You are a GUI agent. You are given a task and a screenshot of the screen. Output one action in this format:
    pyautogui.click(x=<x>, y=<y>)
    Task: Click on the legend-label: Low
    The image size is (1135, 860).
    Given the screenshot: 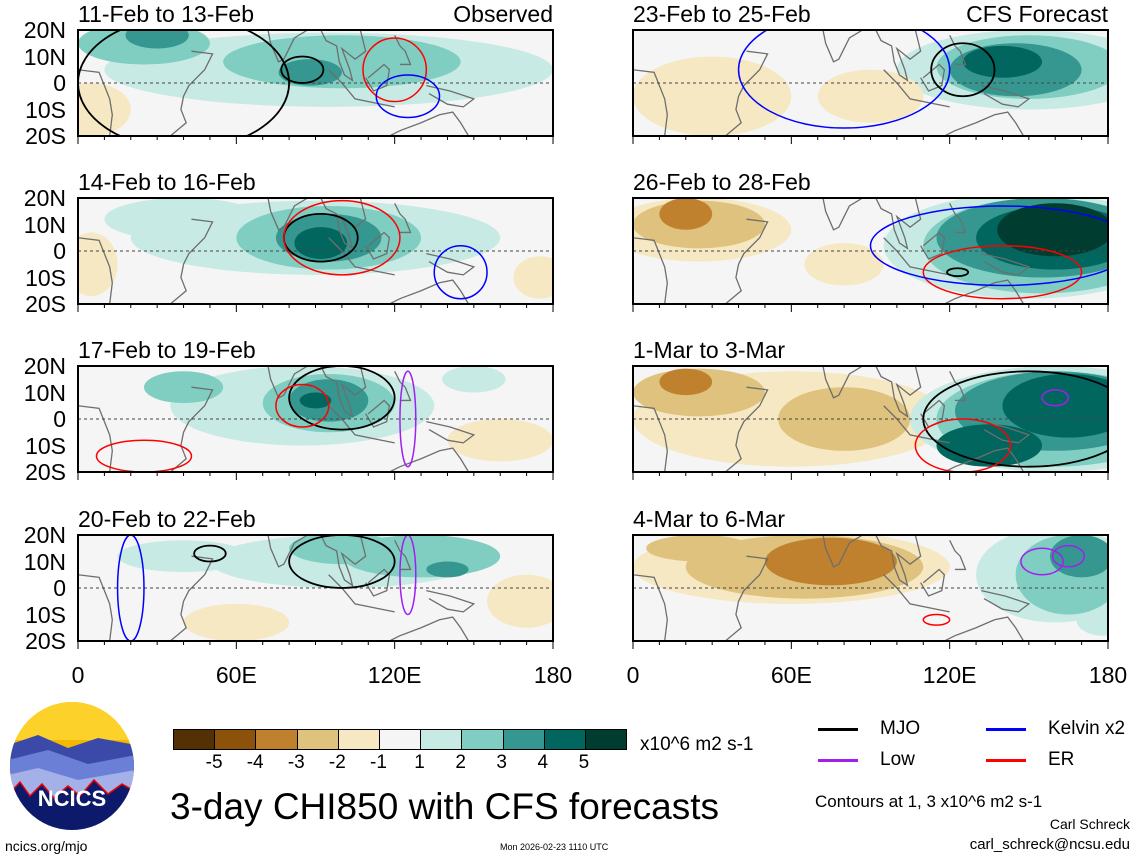 What is the action you would take?
    pyautogui.click(x=897, y=759)
    